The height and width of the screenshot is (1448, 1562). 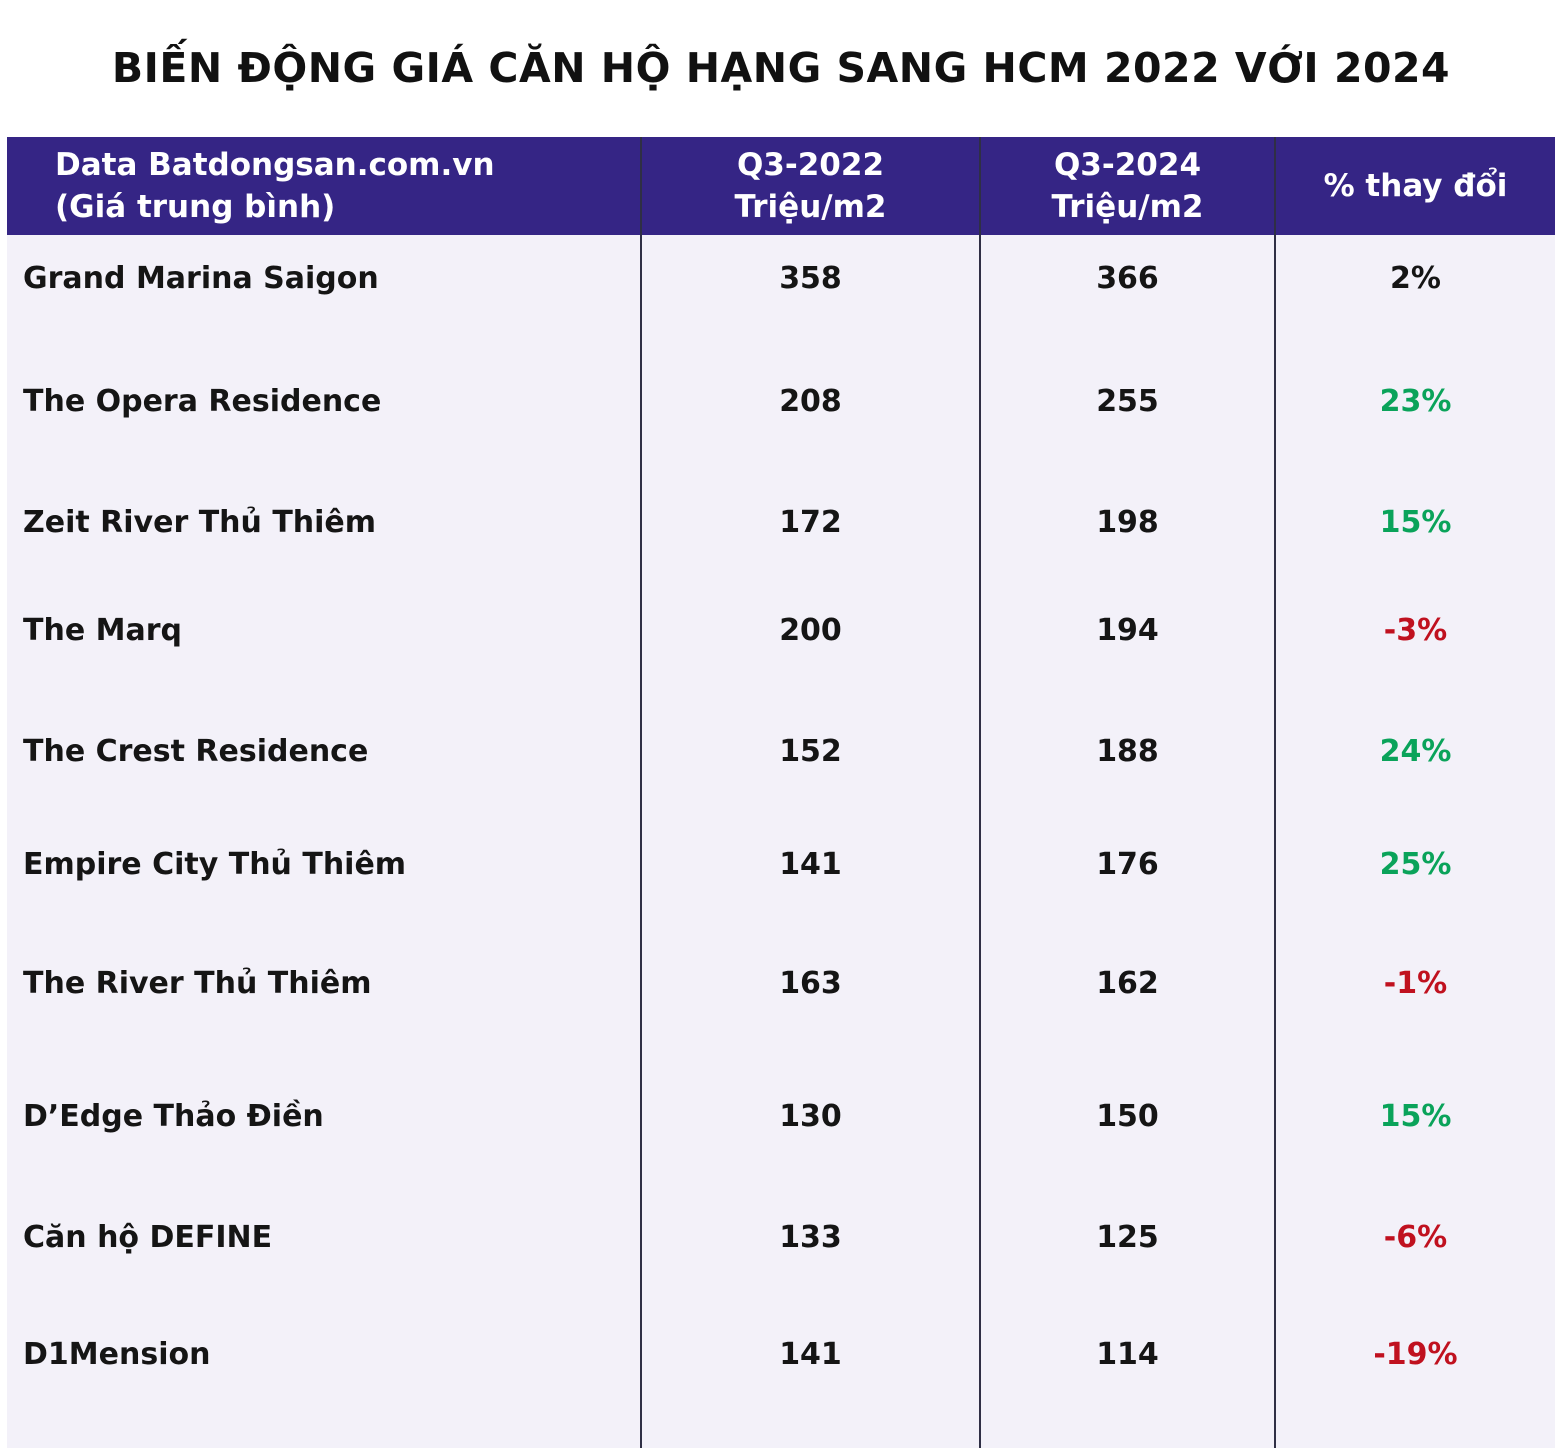 What do you see at coordinates (275, 165) in the screenshot?
I see `column-header-project-line1: Data Batdongsan.com.vn` at bounding box center [275, 165].